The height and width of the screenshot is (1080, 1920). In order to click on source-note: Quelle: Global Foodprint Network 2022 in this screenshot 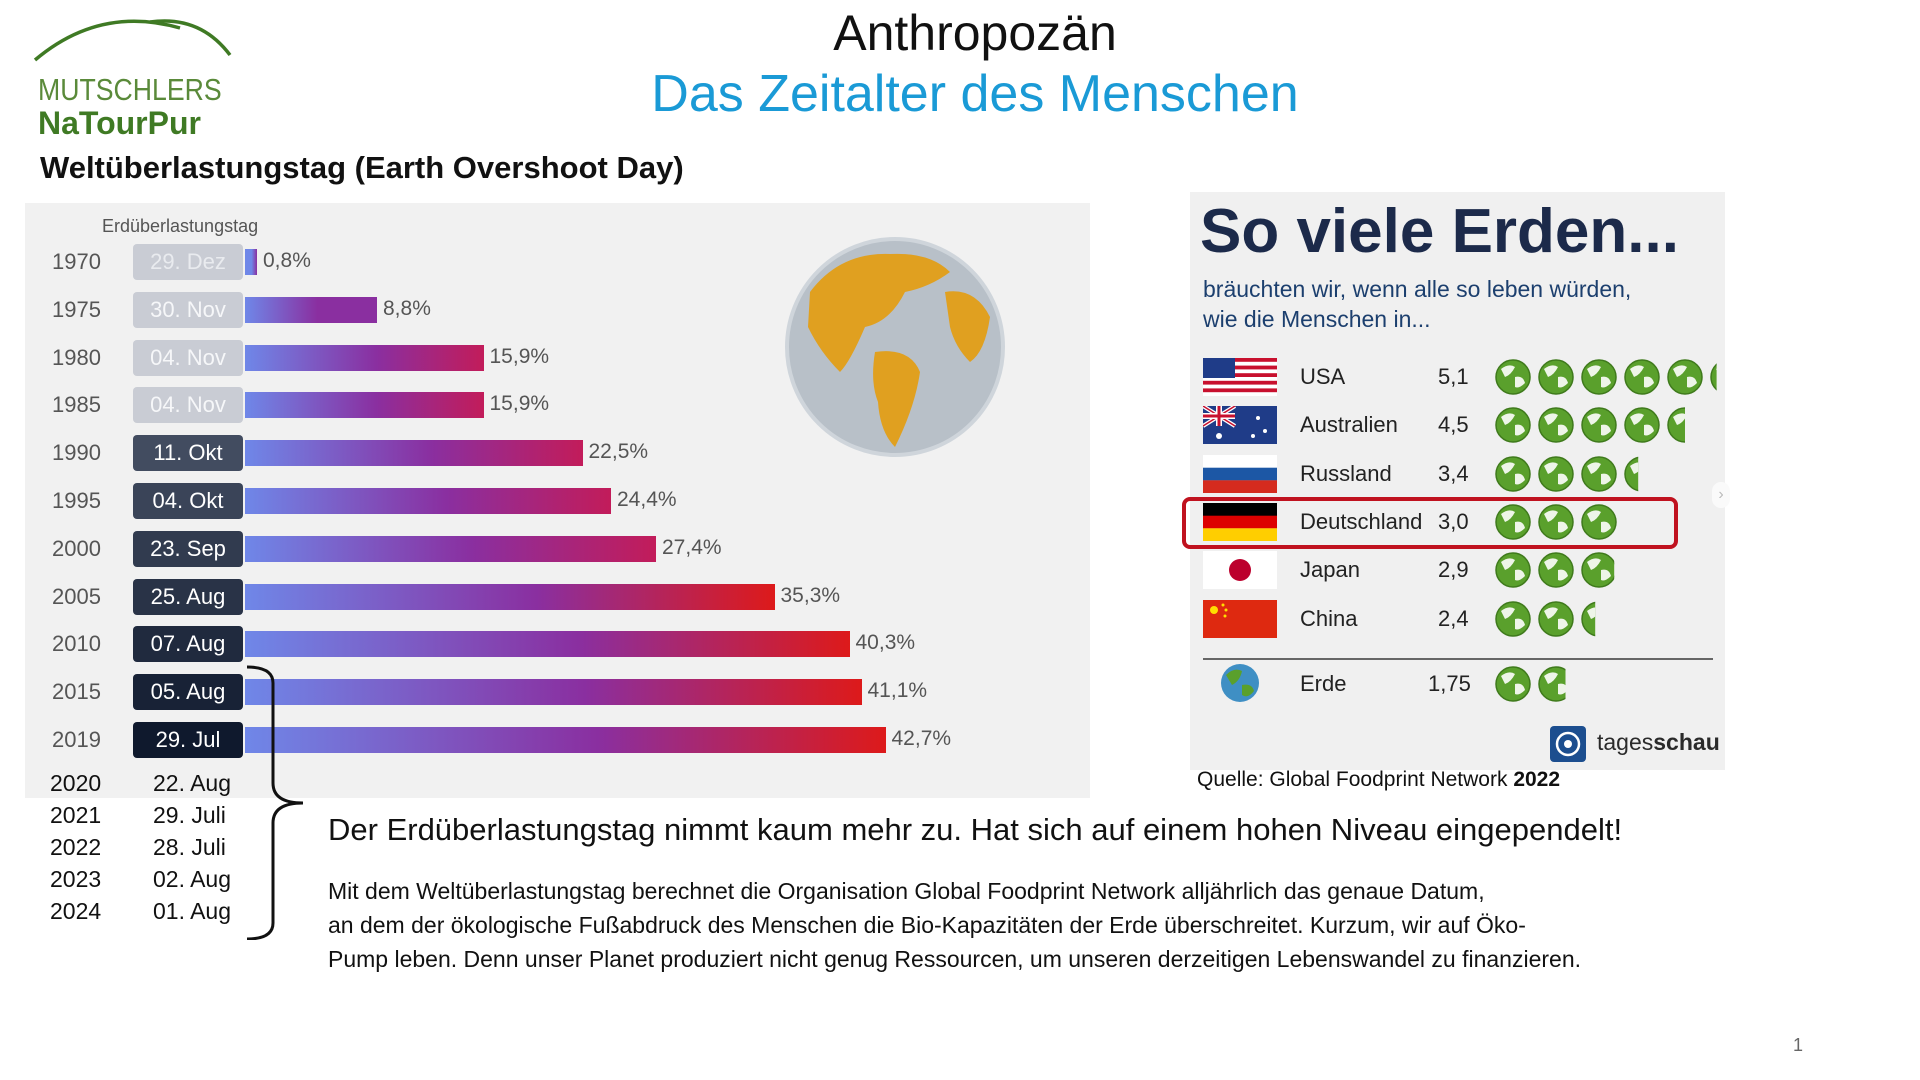, I will do `click(1378, 780)`.